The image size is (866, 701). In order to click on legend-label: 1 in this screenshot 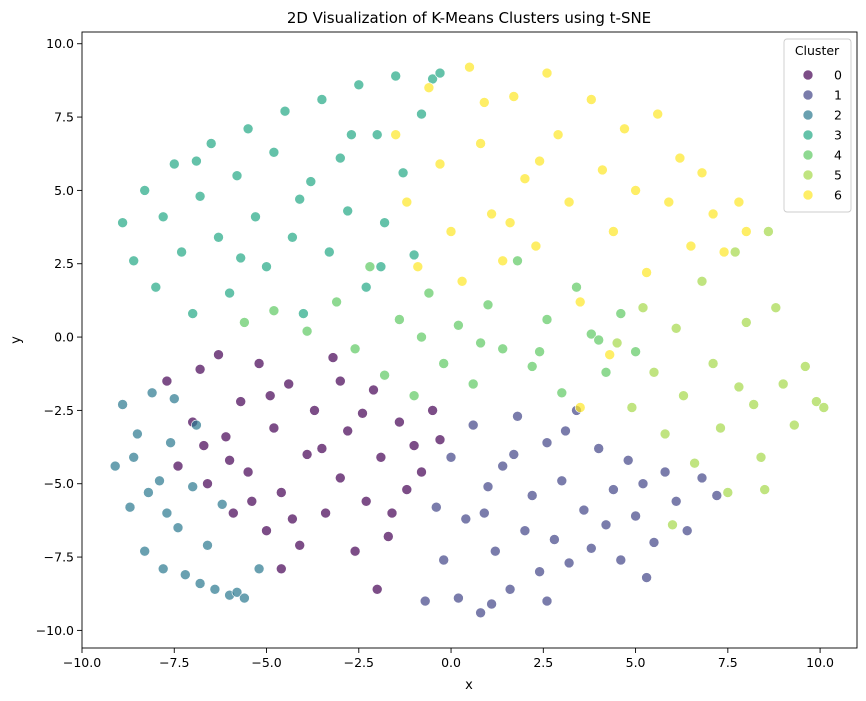, I will do `click(838, 95)`.